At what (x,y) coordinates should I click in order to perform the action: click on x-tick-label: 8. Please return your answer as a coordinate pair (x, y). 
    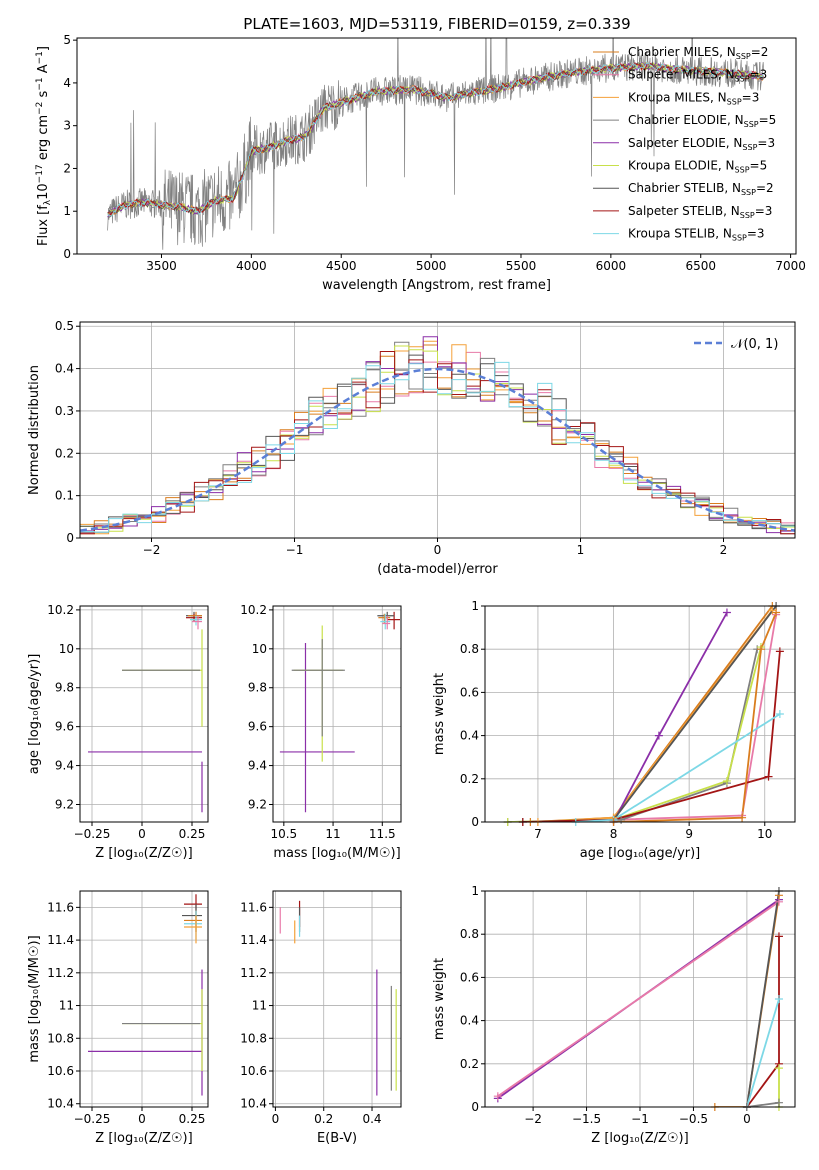
    Looking at the image, I should click on (614, 834).